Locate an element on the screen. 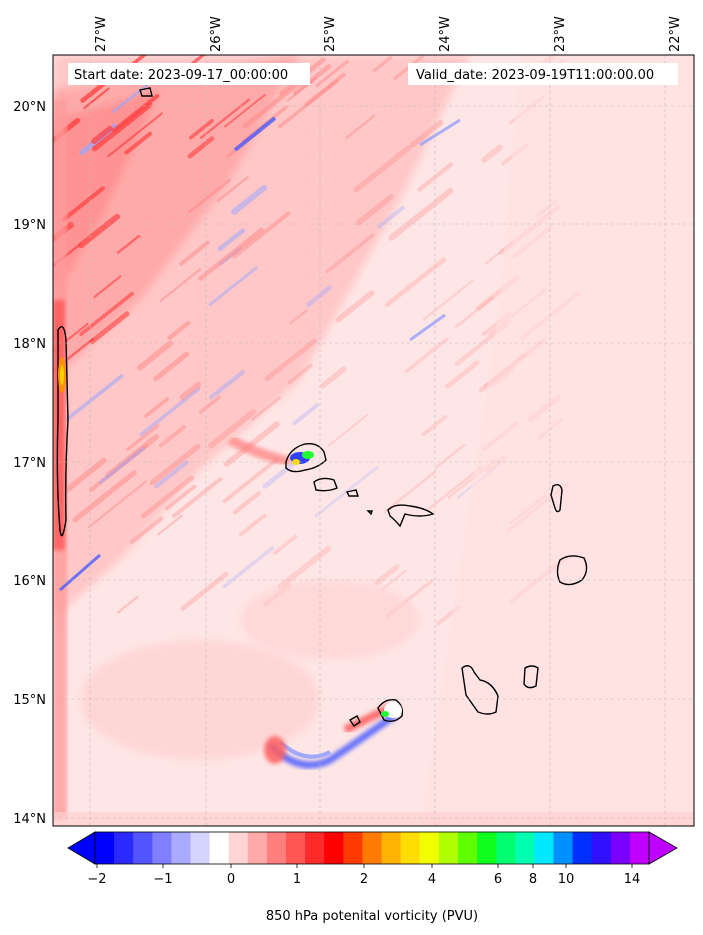 The height and width of the screenshot is (935, 703). colorbar-ticks: −2 −1 0 1 2 4 6 8 10 14 is located at coordinates (363, 875).